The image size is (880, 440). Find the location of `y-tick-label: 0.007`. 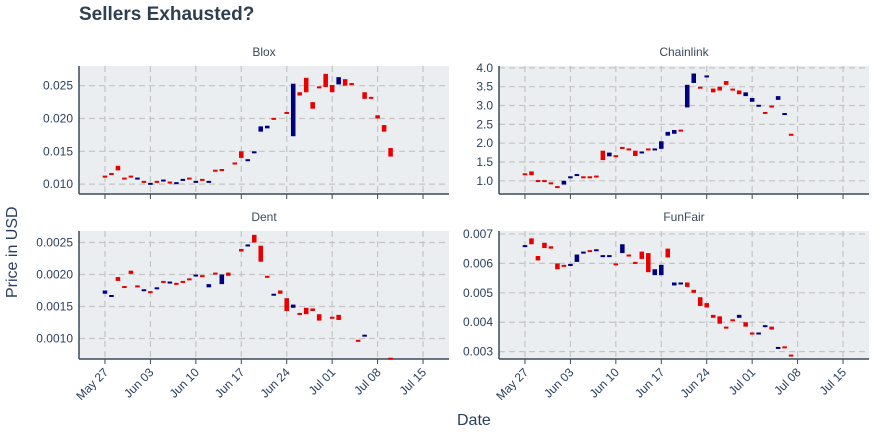

y-tick-label: 0.007 is located at coordinates (478, 234).